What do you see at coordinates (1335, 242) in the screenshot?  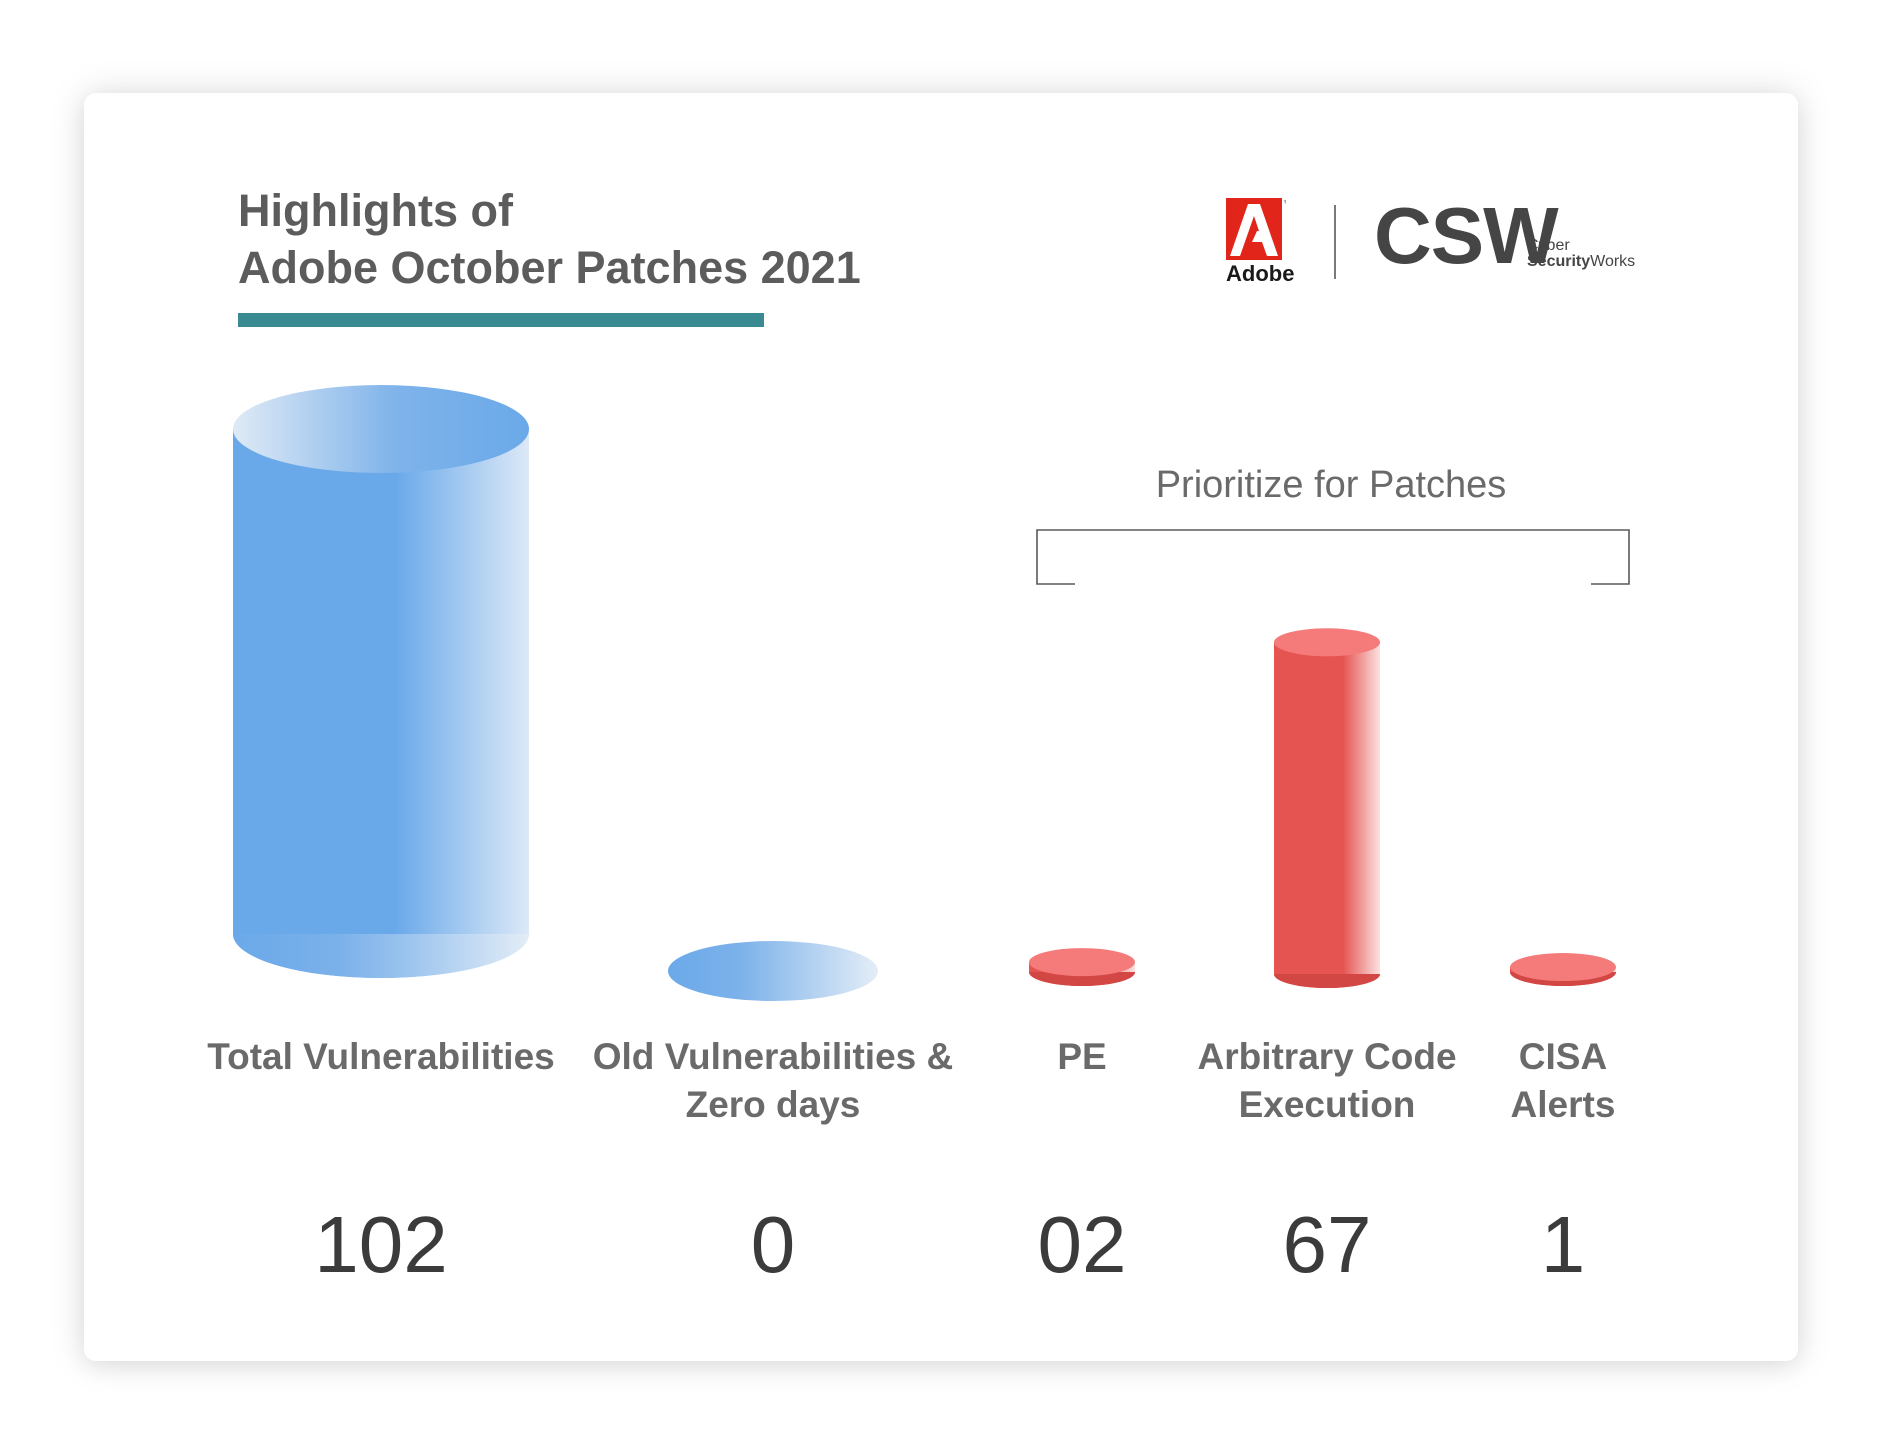 I see `logo-divider` at bounding box center [1335, 242].